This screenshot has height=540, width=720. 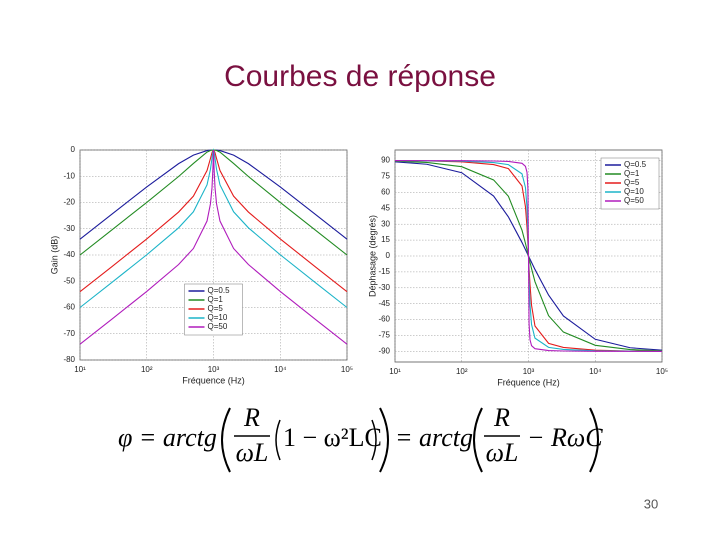 What do you see at coordinates (167, 437) in the screenshot?
I see `formula-text: φ = arctg` at bounding box center [167, 437].